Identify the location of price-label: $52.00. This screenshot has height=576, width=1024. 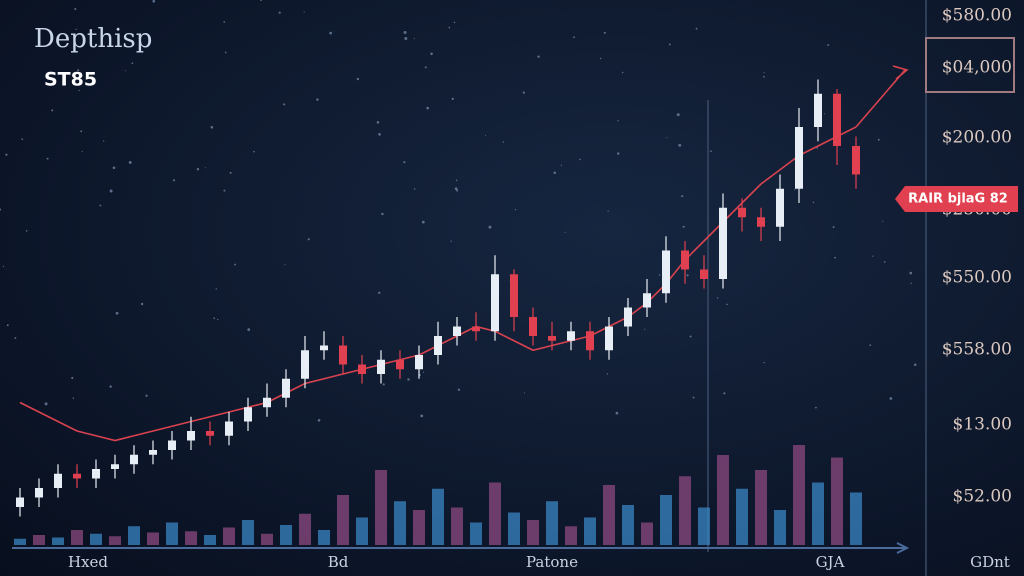
(982, 497).